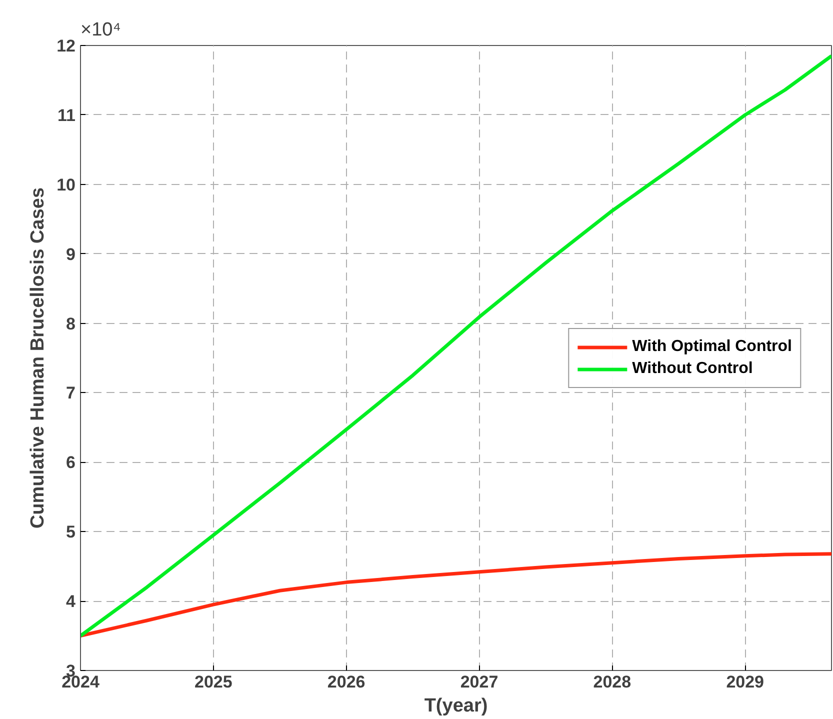 The height and width of the screenshot is (719, 833). I want to click on y-tick-label: 9, so click(71, 254).